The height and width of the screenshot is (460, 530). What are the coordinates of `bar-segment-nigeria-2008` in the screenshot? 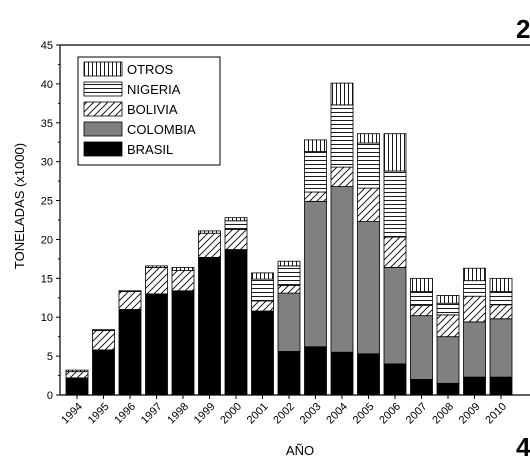 It's located at (448, 309).